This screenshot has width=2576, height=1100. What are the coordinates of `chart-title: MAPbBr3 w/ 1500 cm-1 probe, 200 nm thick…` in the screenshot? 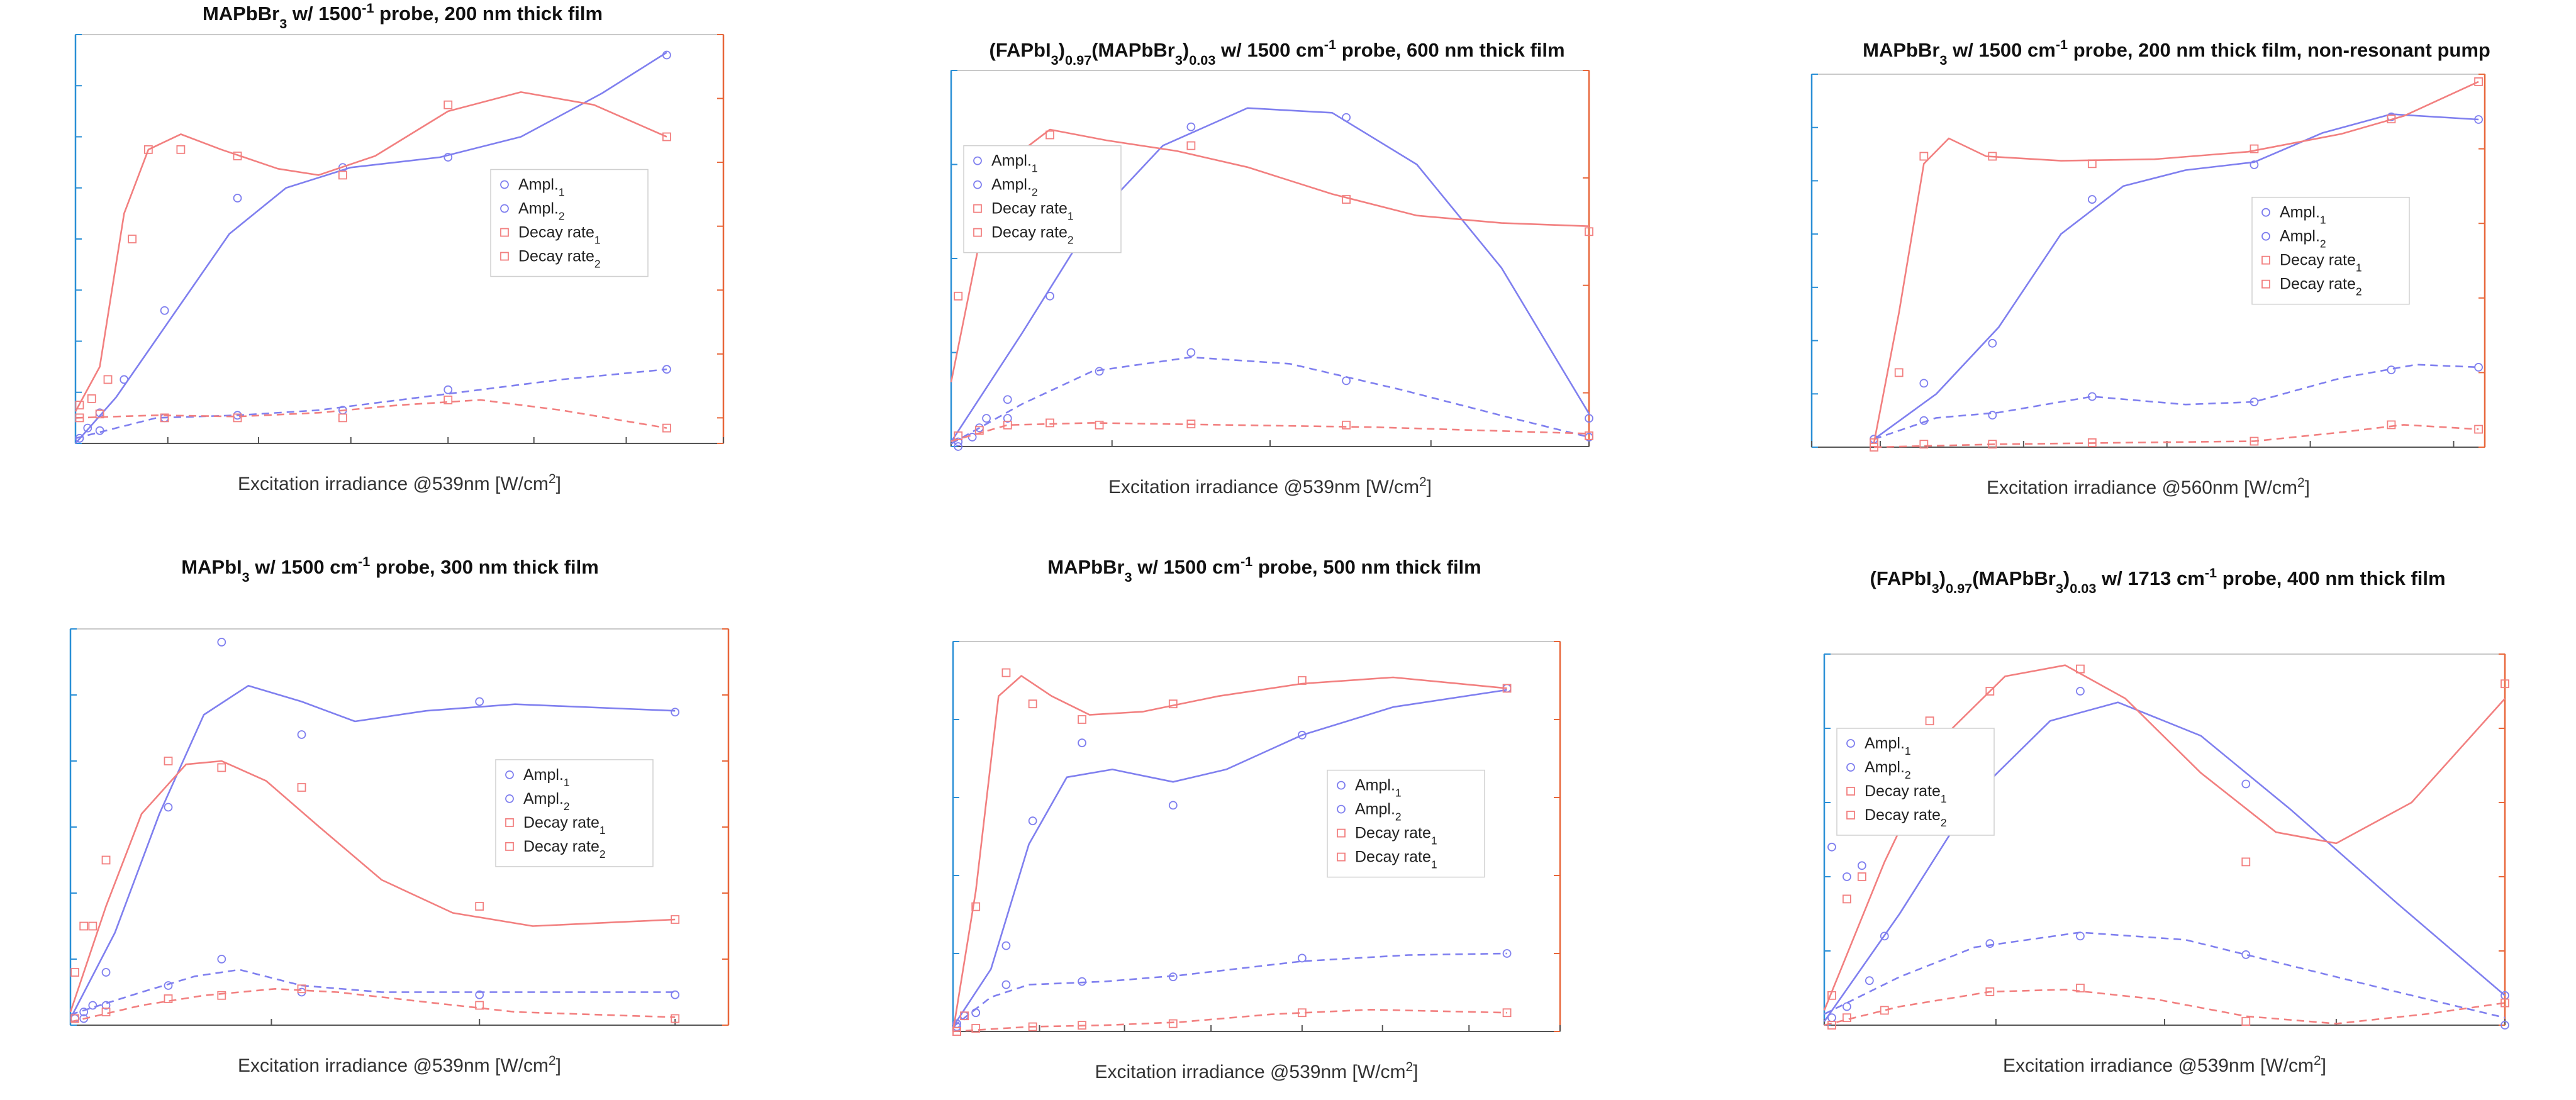 It's located at (2176, 52).